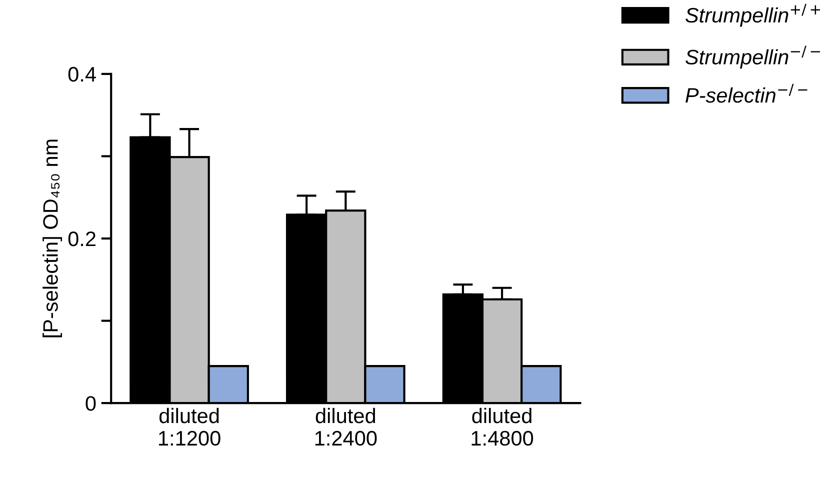  What do you see at coordinates (346, 427) in the screenshot?
I see `x-tick-label: diluted 1:2400` at bounding box center [346, 427].